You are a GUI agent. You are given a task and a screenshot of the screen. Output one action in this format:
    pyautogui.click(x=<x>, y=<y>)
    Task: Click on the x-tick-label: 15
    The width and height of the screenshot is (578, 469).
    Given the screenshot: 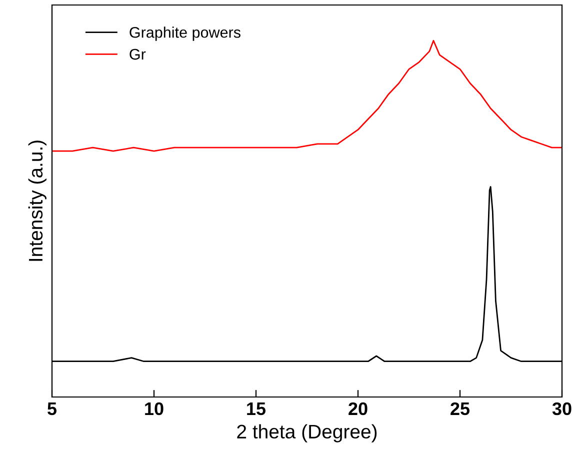 What is the action you would take?
    pyautogui.click(x=256, y=409)
    